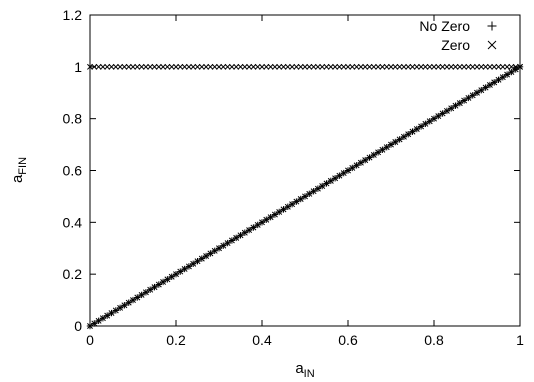 This screenshot has width=534, height=382. Describe the element at coordinates (78, 67) in the screenshot. I see `y-tick-label: 1` at that location.